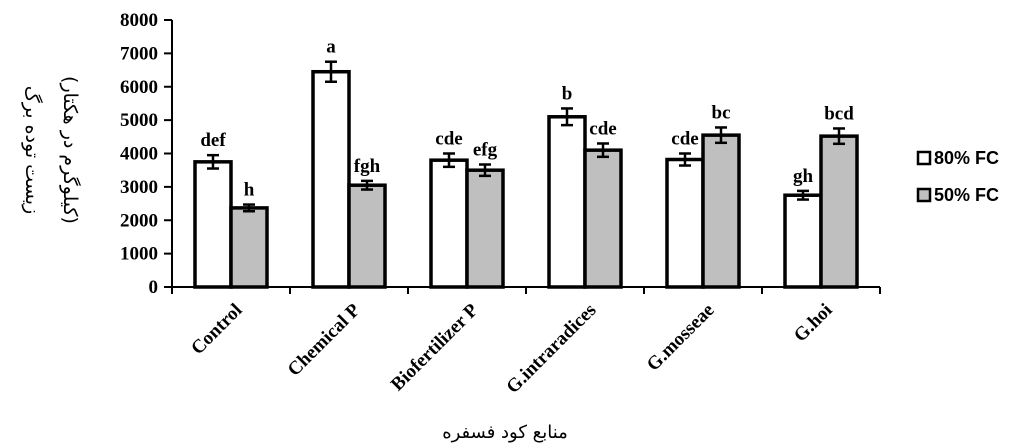  I want to click on category-label: G.intraradices, so click(551, 349).